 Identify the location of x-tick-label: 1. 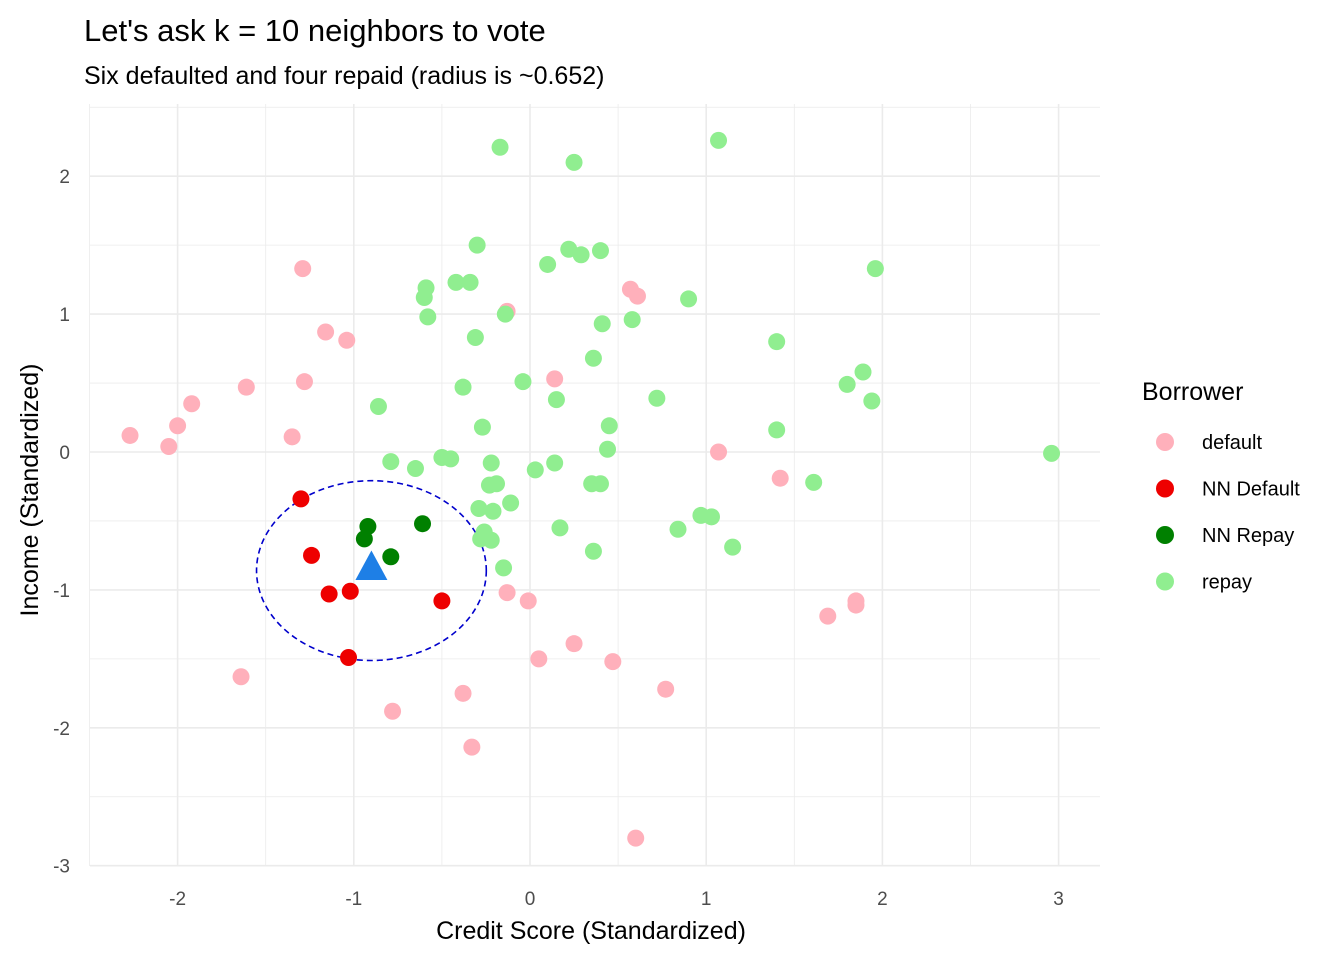
(706, 899).